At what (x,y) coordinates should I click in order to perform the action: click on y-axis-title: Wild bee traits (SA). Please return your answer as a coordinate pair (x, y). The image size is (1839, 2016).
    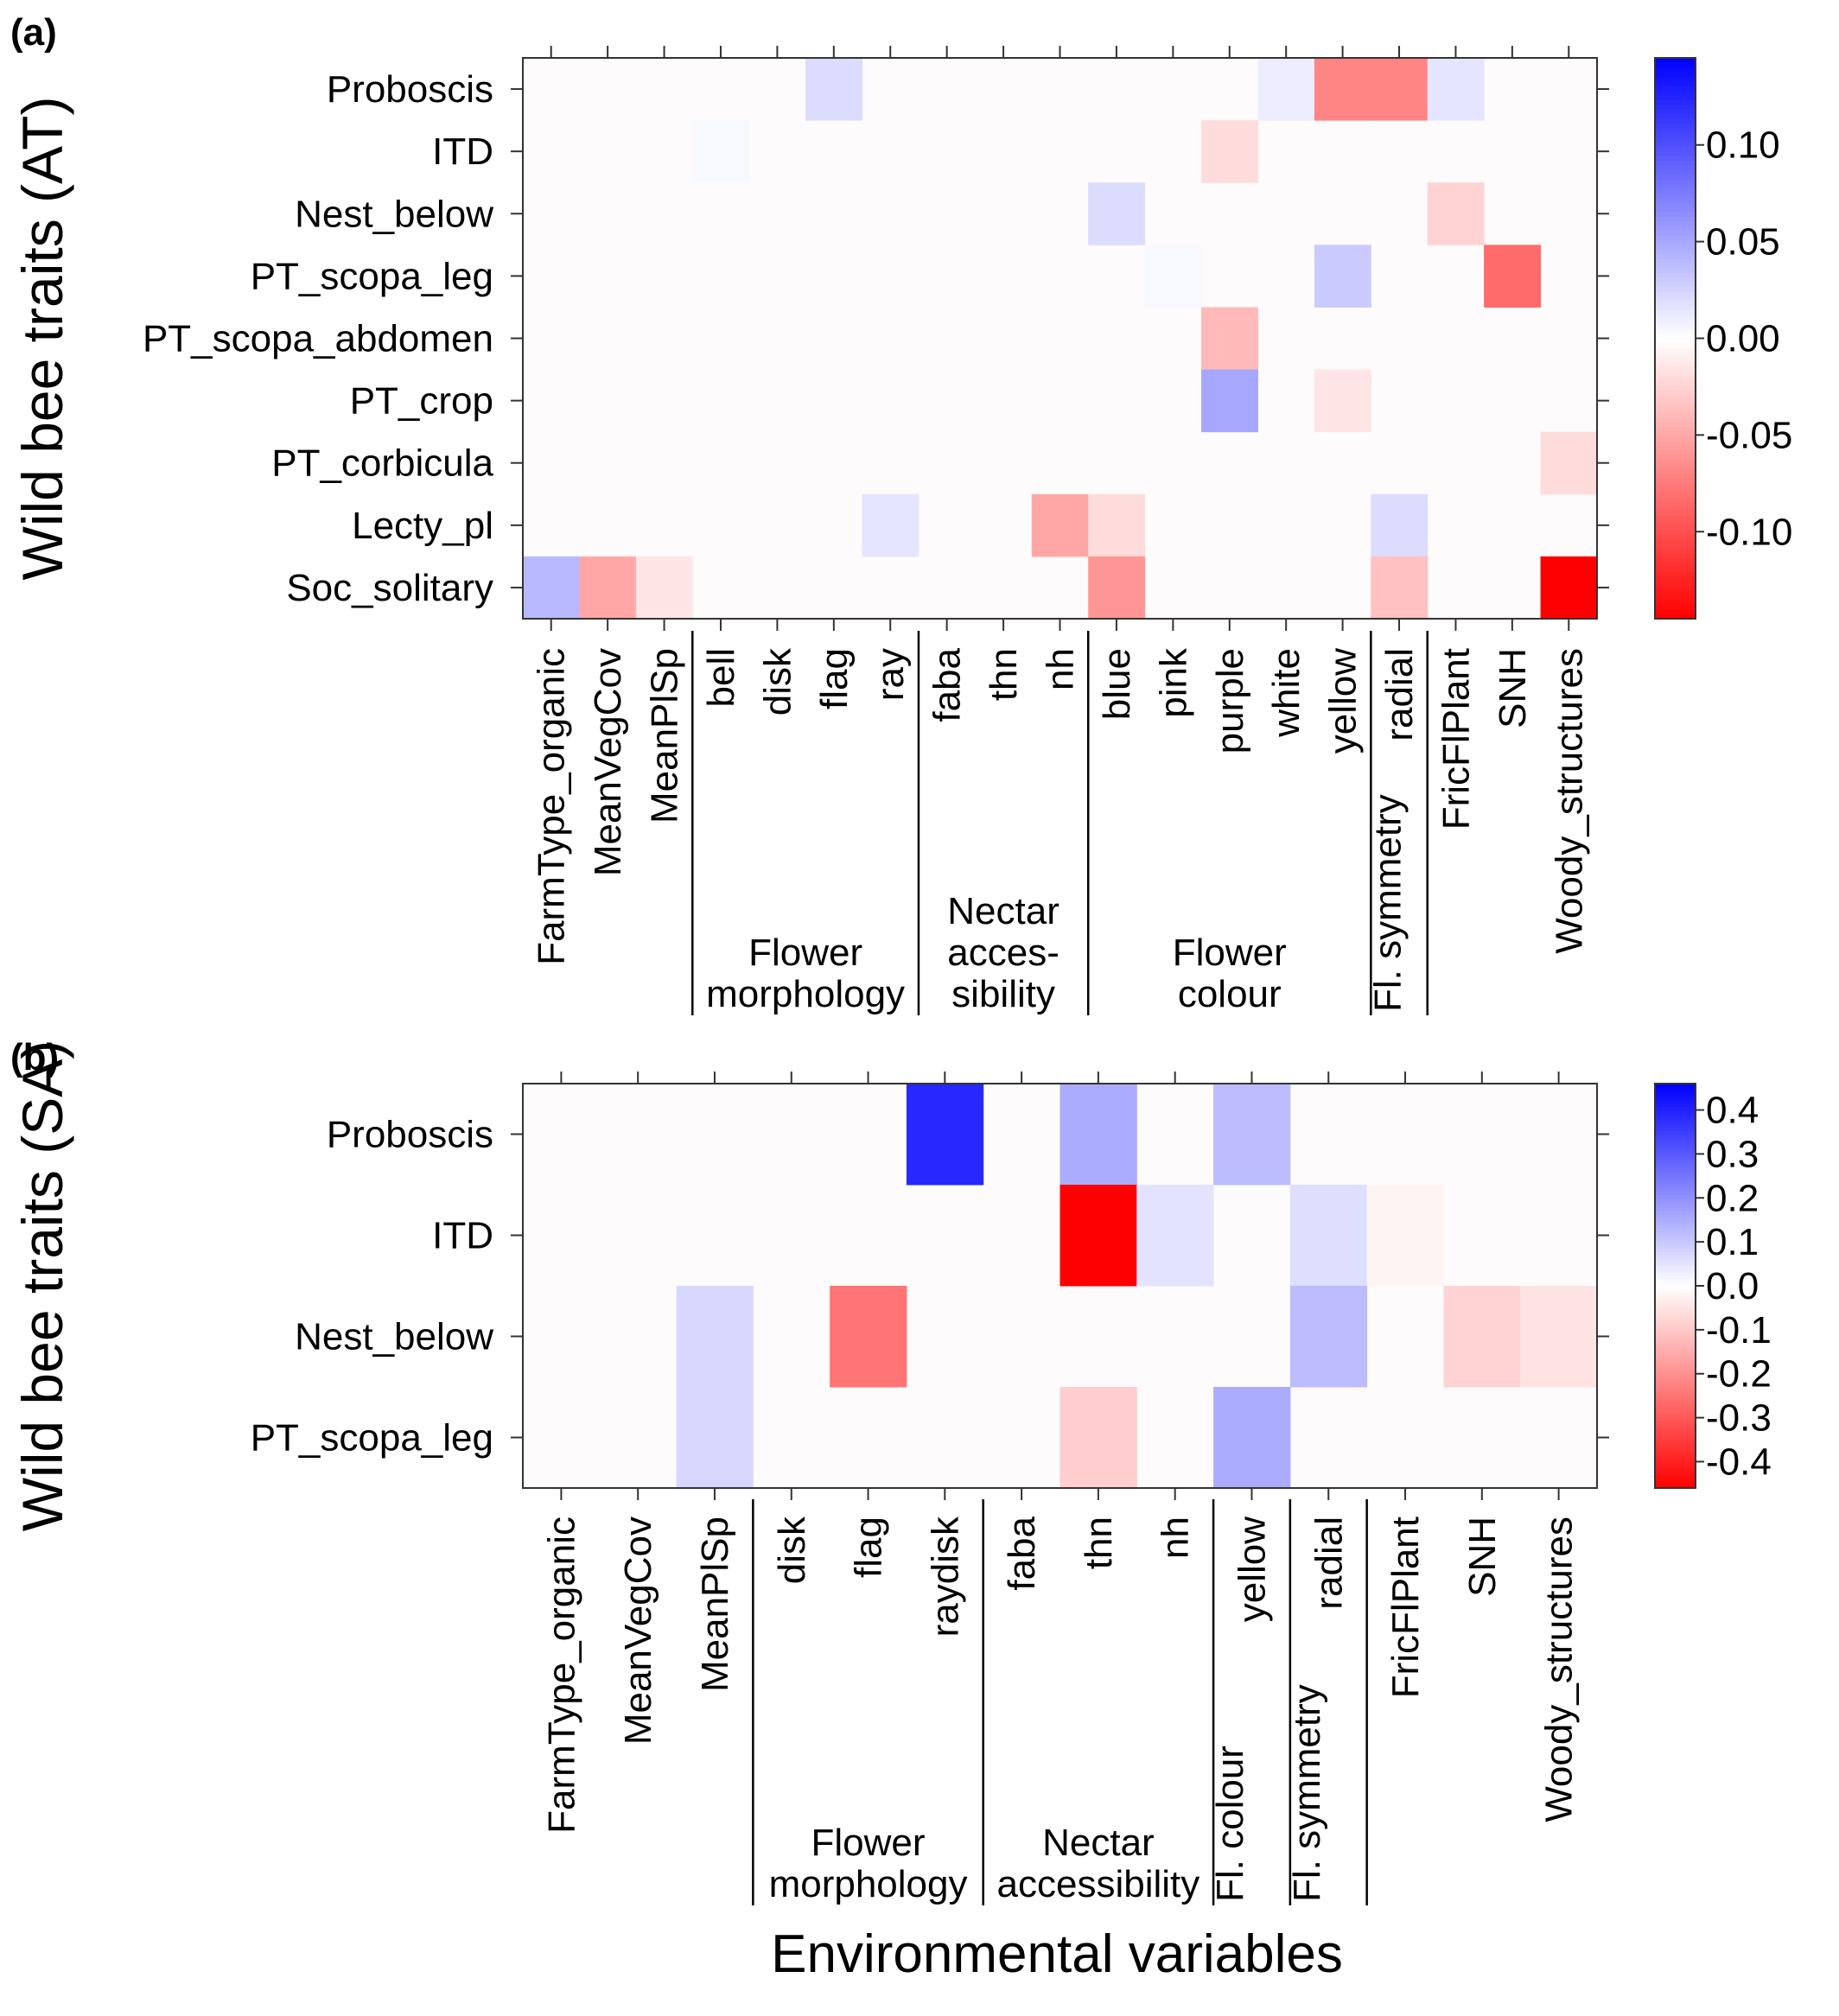
    Looking at the image, I should click on (42, 1286).